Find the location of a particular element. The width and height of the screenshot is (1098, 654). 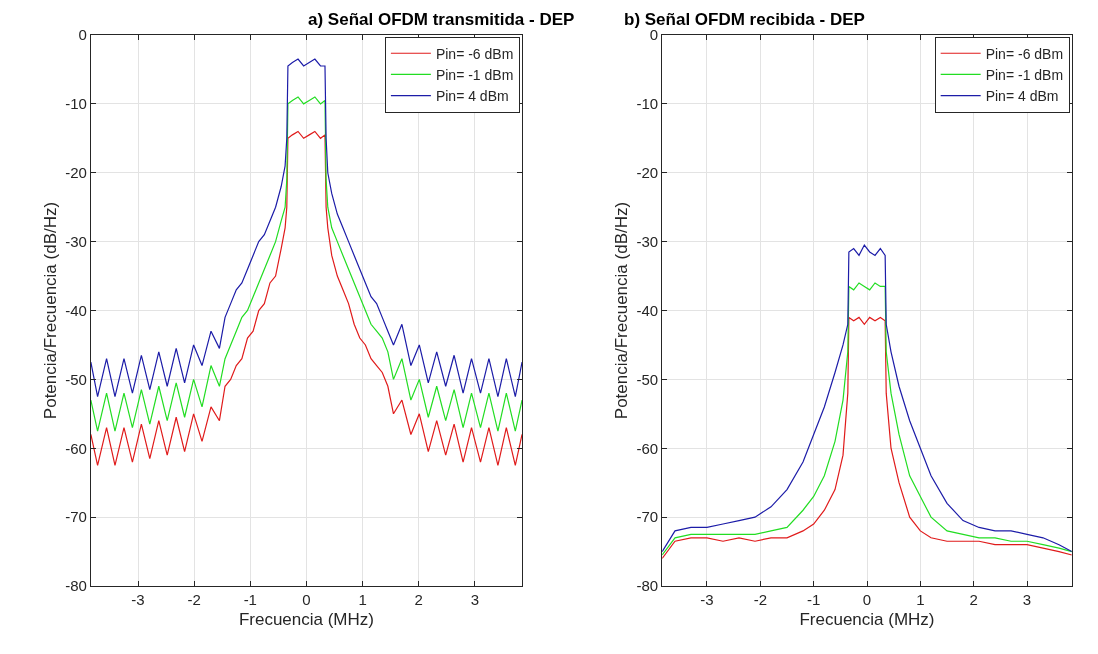

chart-title: b) Señal OFDM recibida - DEP is located at coordinates (744, 19).